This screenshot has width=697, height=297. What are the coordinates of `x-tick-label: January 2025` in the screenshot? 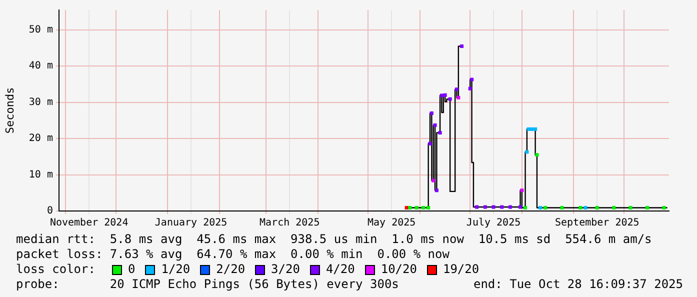 It's located at (191, 223).